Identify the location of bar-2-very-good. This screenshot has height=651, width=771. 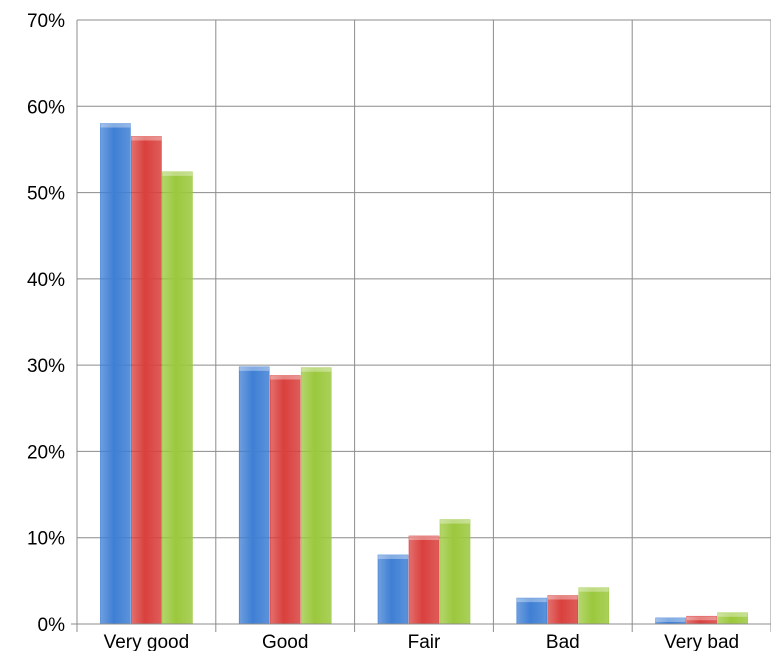
(146, 380).